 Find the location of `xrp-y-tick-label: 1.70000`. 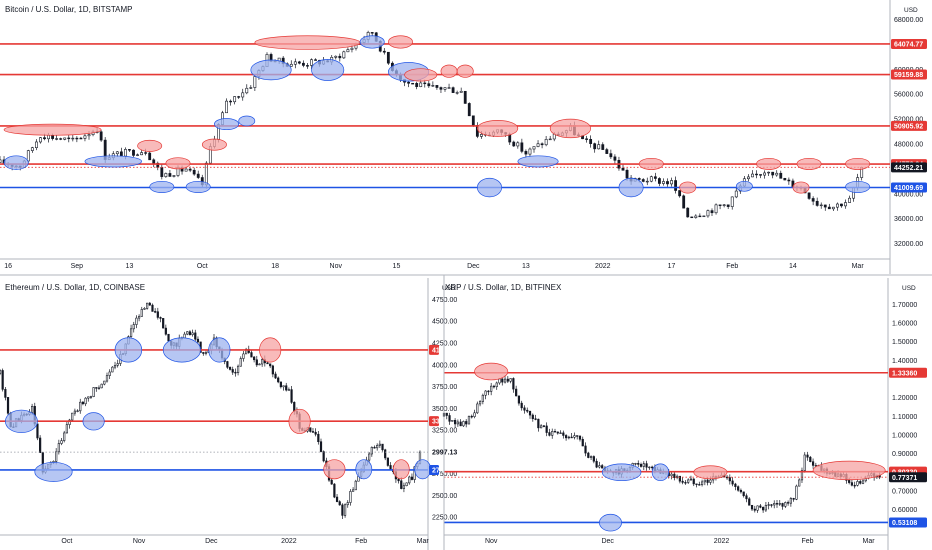

xrp-y-tick-label: 1.70000 is located at coordinates (904, 305).